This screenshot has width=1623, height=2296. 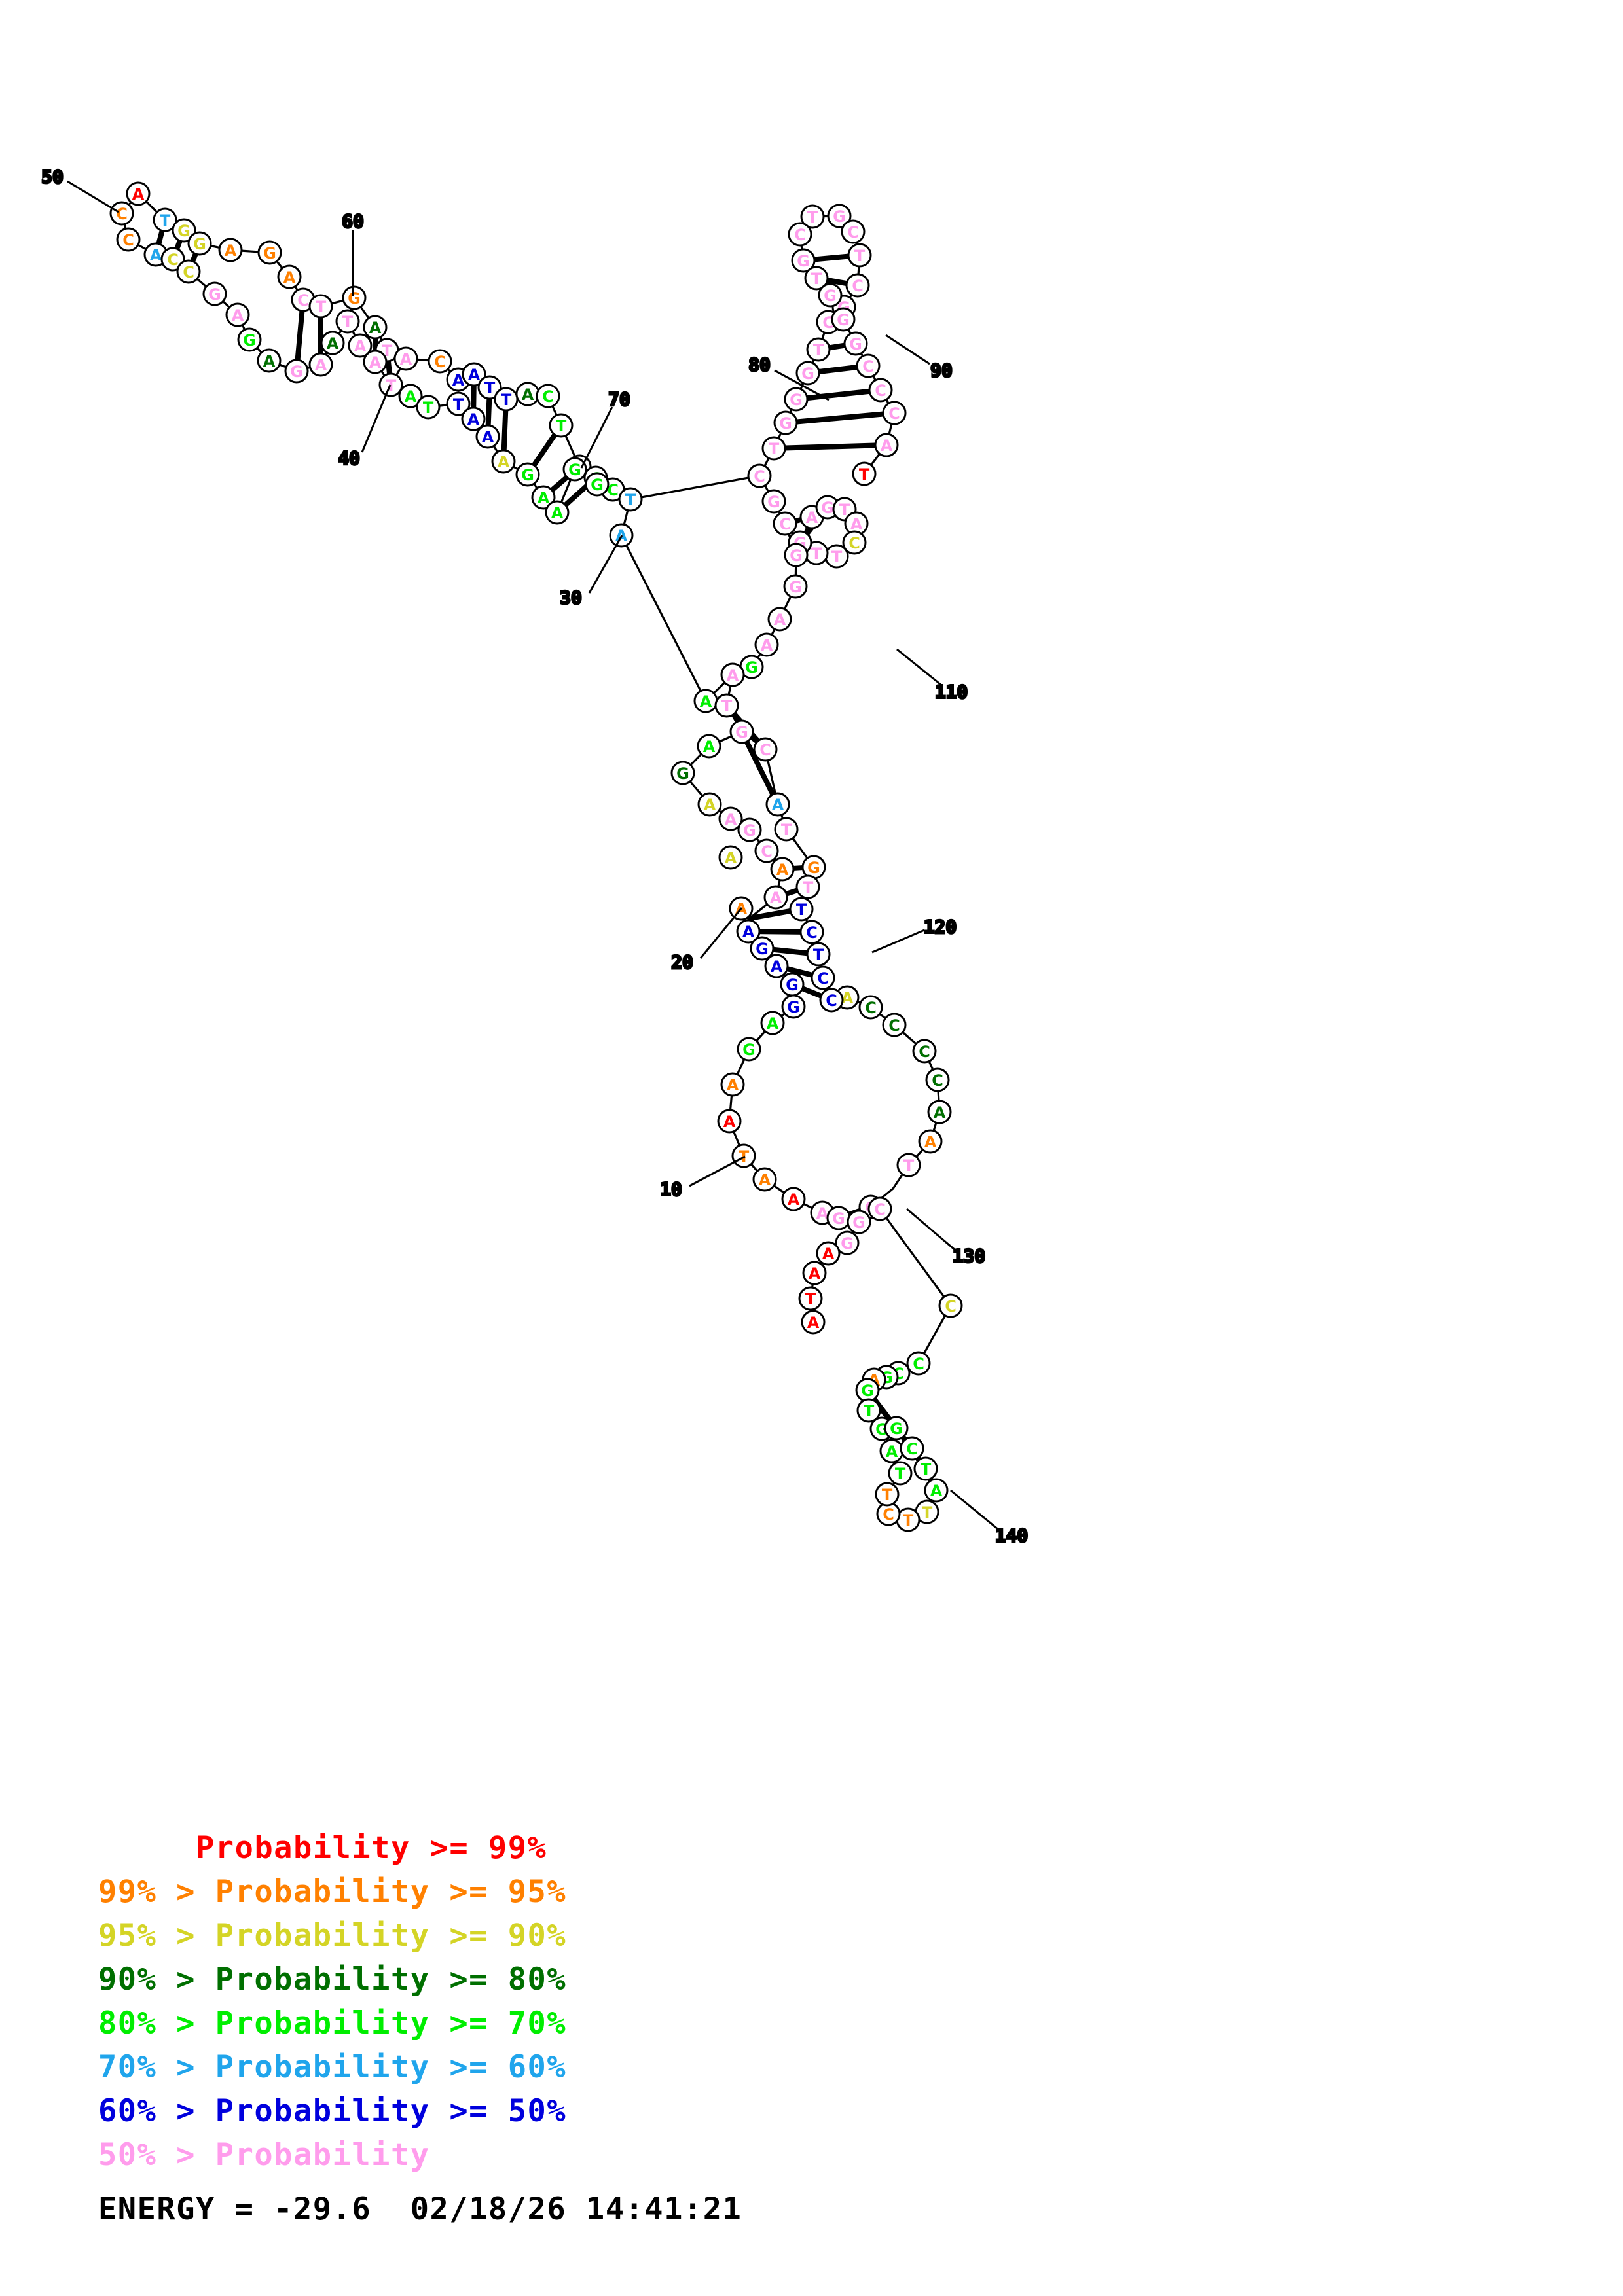 I want to click on legend-row-60: 70% > Probability >= 60%, so click(x=332, y=2067).